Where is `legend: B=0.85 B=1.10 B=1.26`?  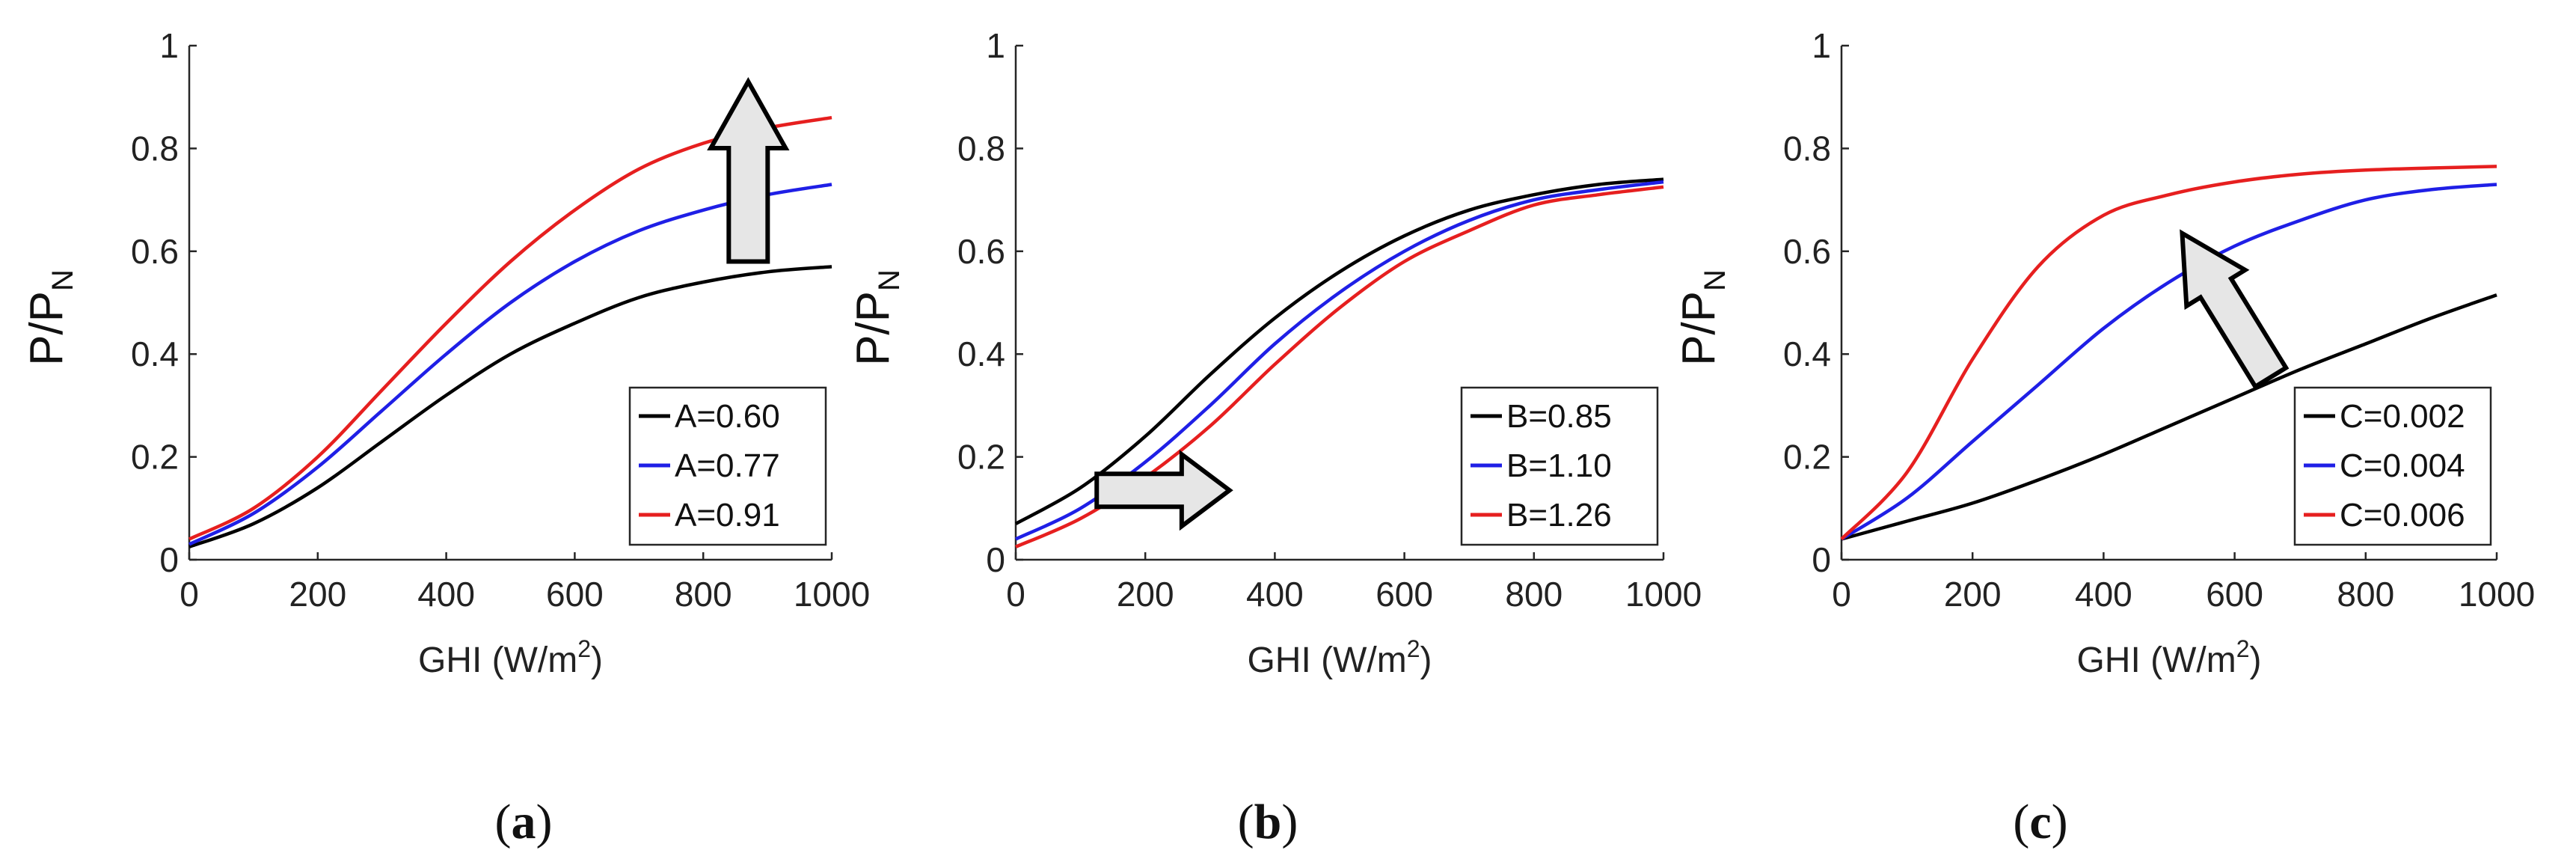 legend: B=0.85 B=1.10 B=1.26 is located at coordinates (1559, 466).